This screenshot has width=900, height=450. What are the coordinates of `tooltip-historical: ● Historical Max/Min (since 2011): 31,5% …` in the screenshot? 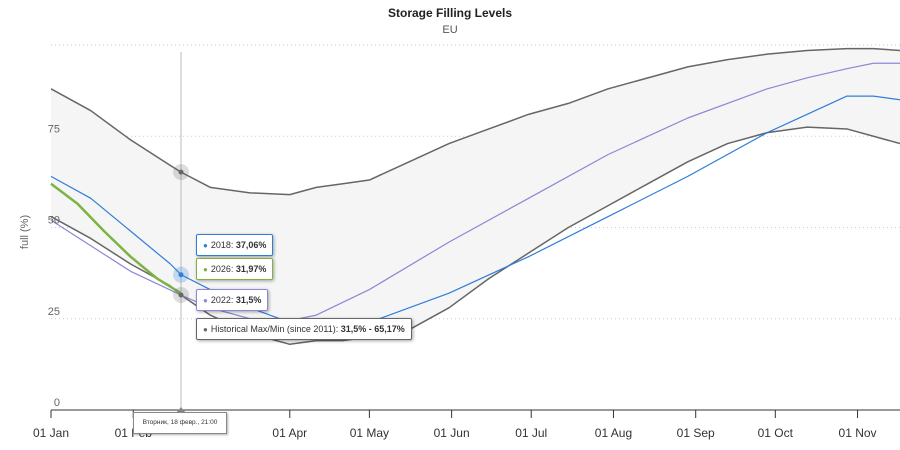 It's located at (304, 329).